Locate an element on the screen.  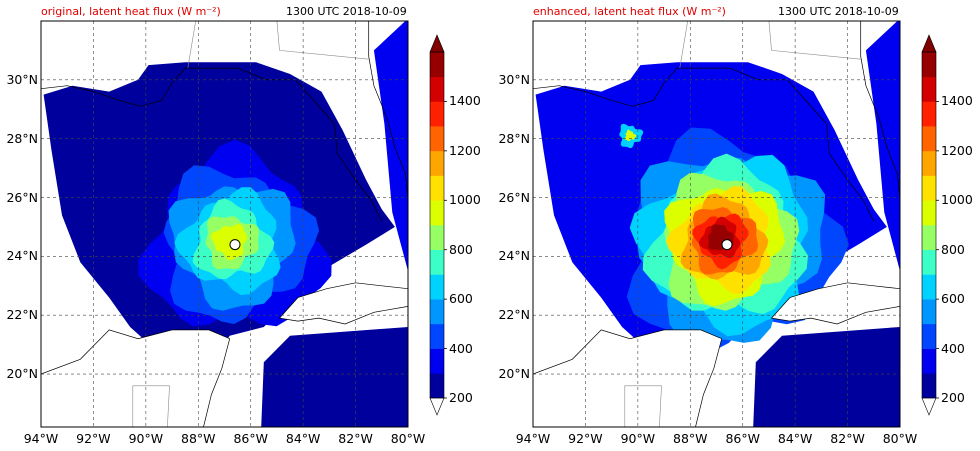
storm-eye-marker is located at coordinates (235, 245).